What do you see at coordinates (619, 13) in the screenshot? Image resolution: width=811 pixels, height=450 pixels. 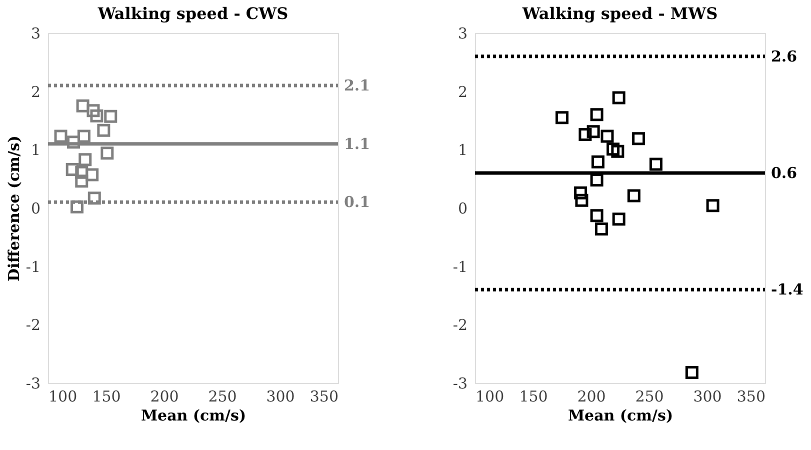 I see `chart-title: Walking speed - MWS` at bounding box center [619, 13].